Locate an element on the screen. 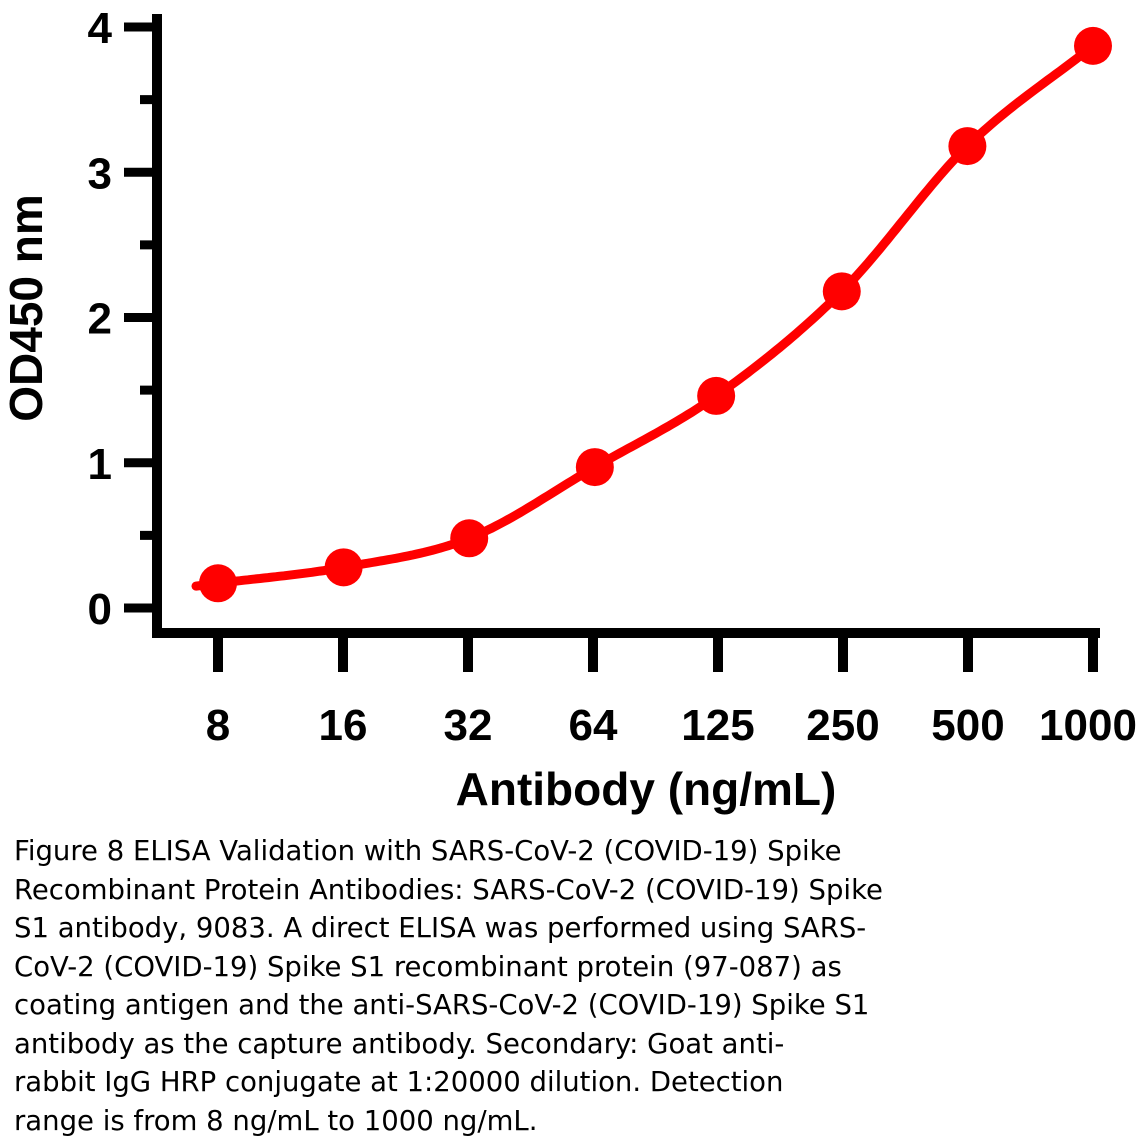 The width and height of the screenshot is (1146, 1148). x-ticks is located at coordinates (655, 652).